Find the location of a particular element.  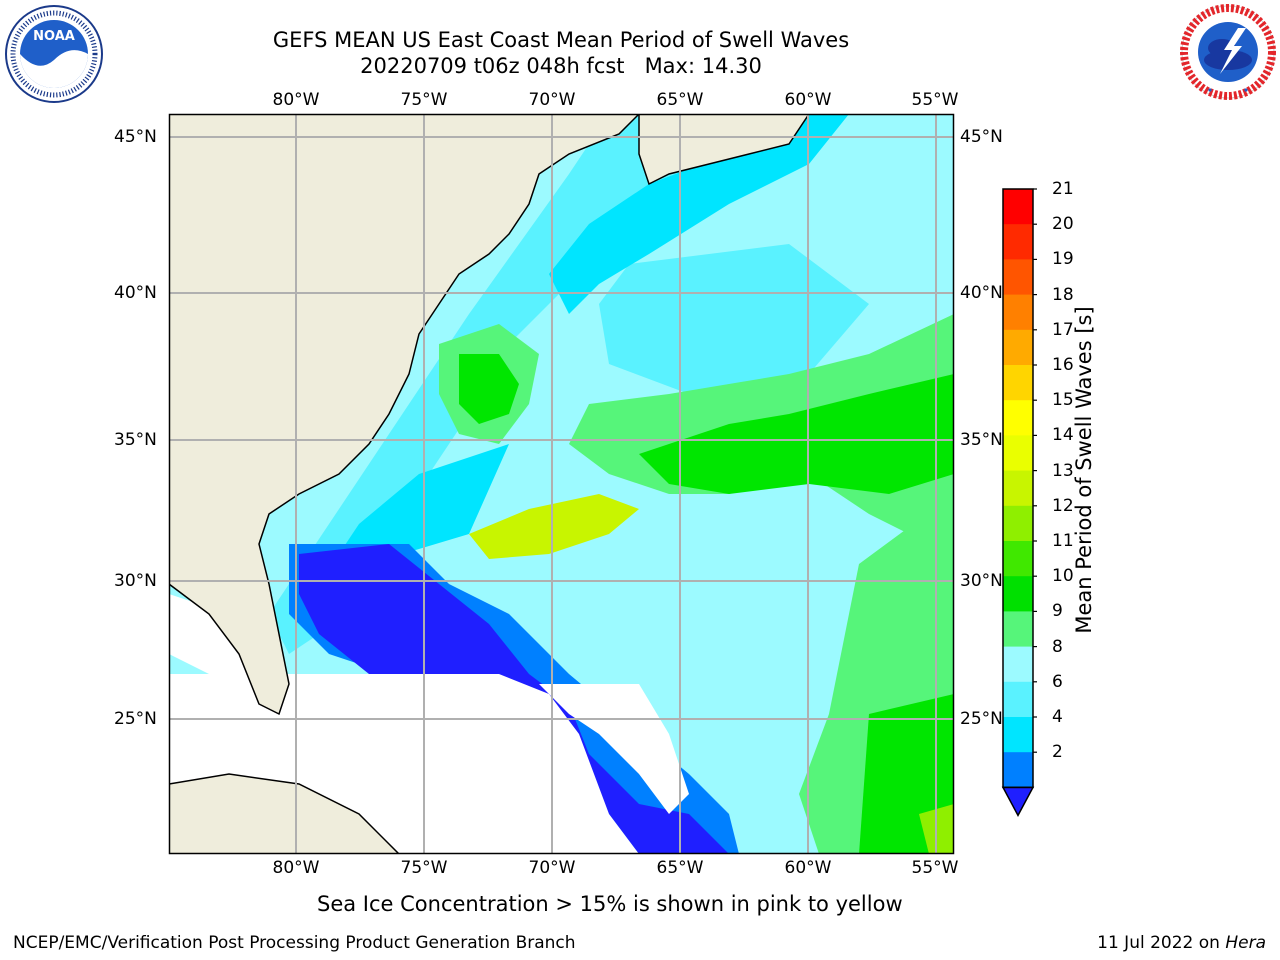

lat-label-right-35n: 35°N is located at coordinates (981, 440).